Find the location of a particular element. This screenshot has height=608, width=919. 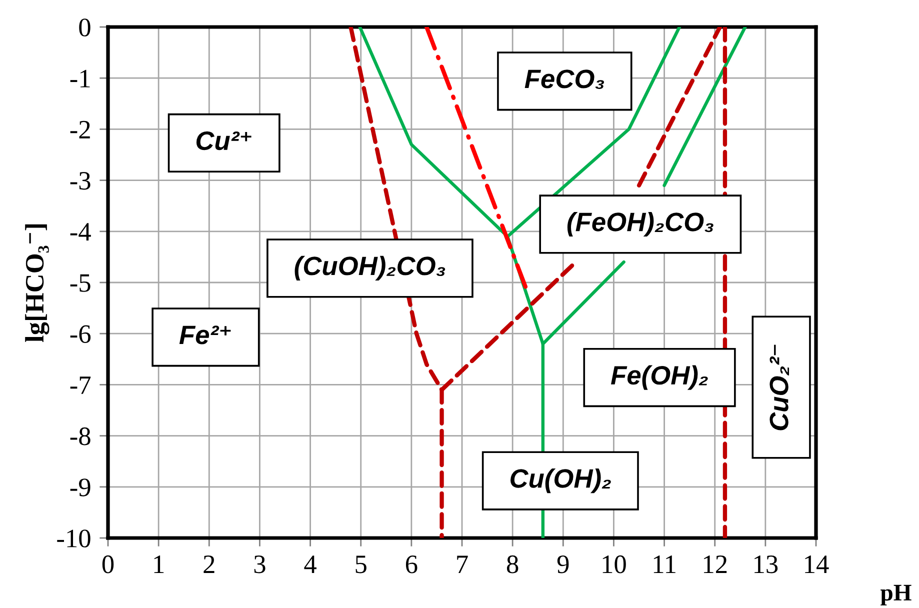

y-tick-label: -10 is located at coordinates (73, 539).